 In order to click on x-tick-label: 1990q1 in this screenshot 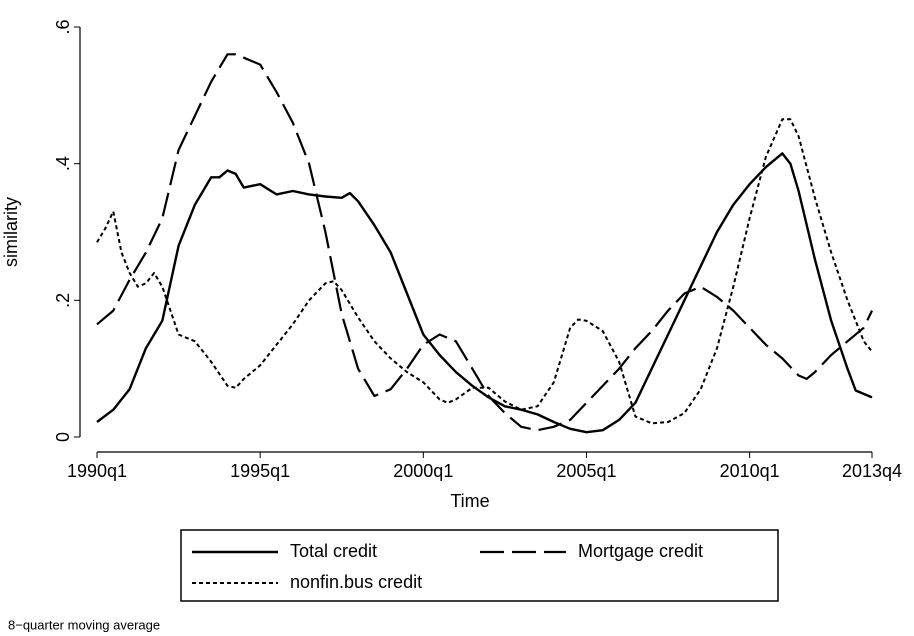, I will do `click(97, 471)`.